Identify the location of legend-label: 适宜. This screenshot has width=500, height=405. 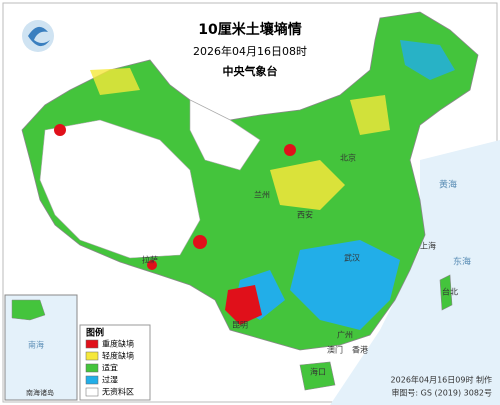
(110, 368).